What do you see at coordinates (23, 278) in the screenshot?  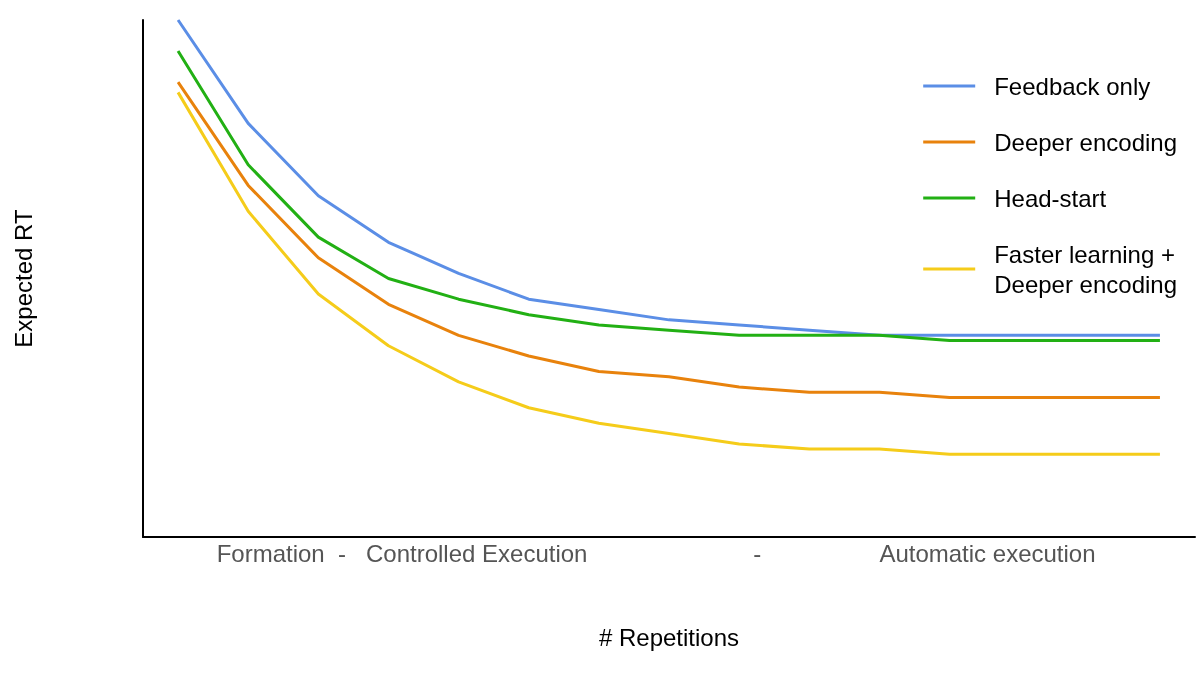 I see `y-axis-title: Expected RT` at bounding box center [23, 278].